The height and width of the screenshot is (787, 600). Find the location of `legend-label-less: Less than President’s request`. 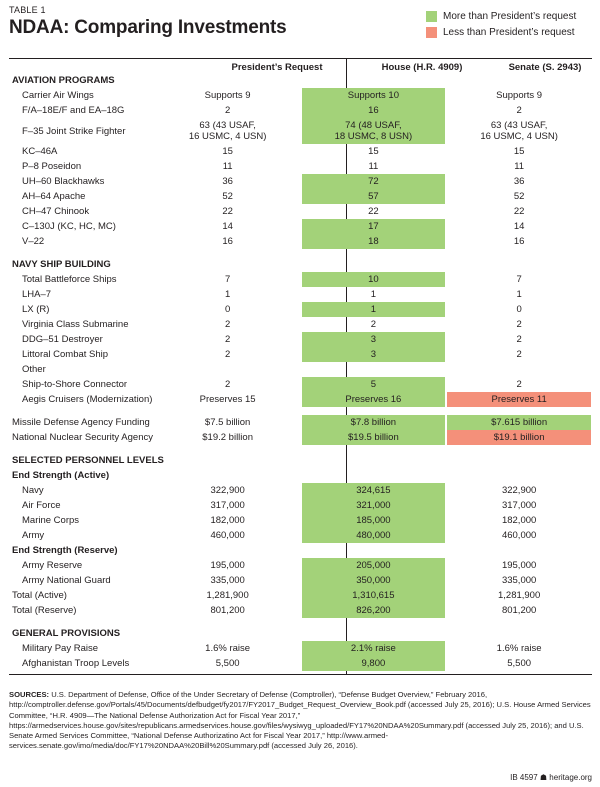

legend-label-less: Less than President’s request is located at coordinates (509, 32).